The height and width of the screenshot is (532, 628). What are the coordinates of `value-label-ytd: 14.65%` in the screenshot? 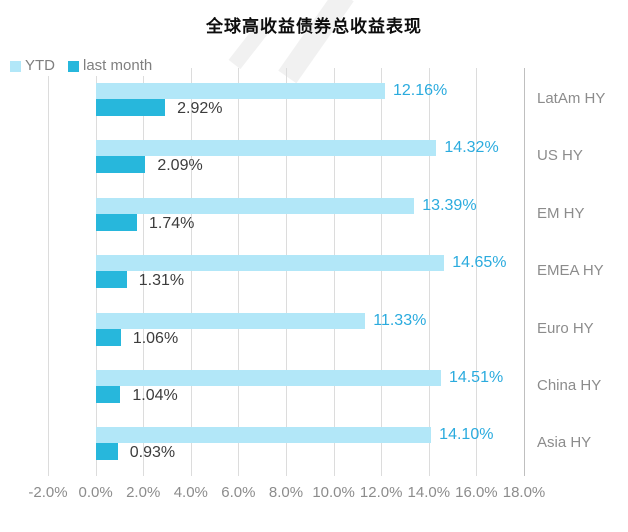 It's located at (479, 263).